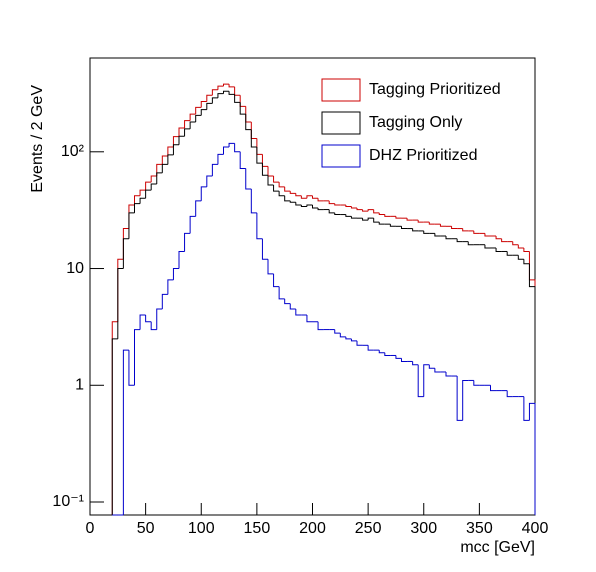  Describe the element at coordinates (73, 151) in the screenshot. I see `y-tick-label: 10²` at that location.